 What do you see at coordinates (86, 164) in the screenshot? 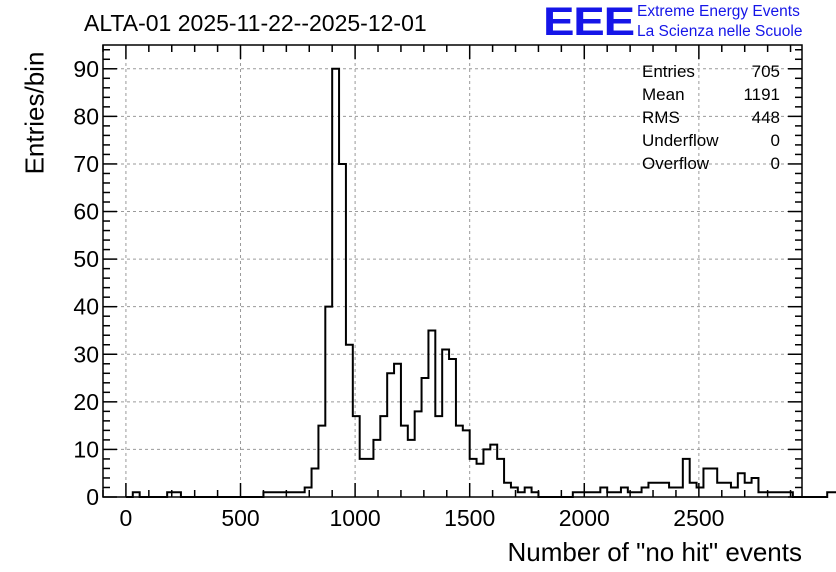
I see `y-tick-label: 70` at bounding box center [86, 164].